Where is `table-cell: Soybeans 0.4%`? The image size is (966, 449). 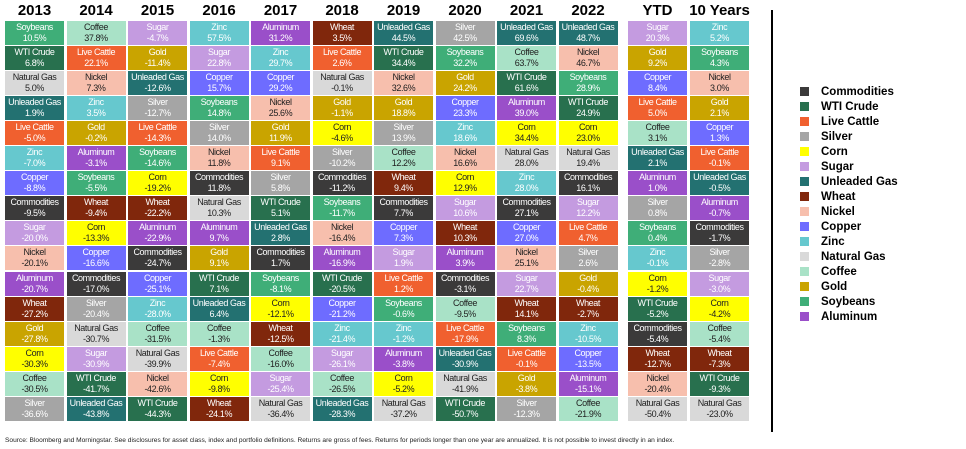 table-cell: Soybeans 0.4% is located at coordinates (657, 233).